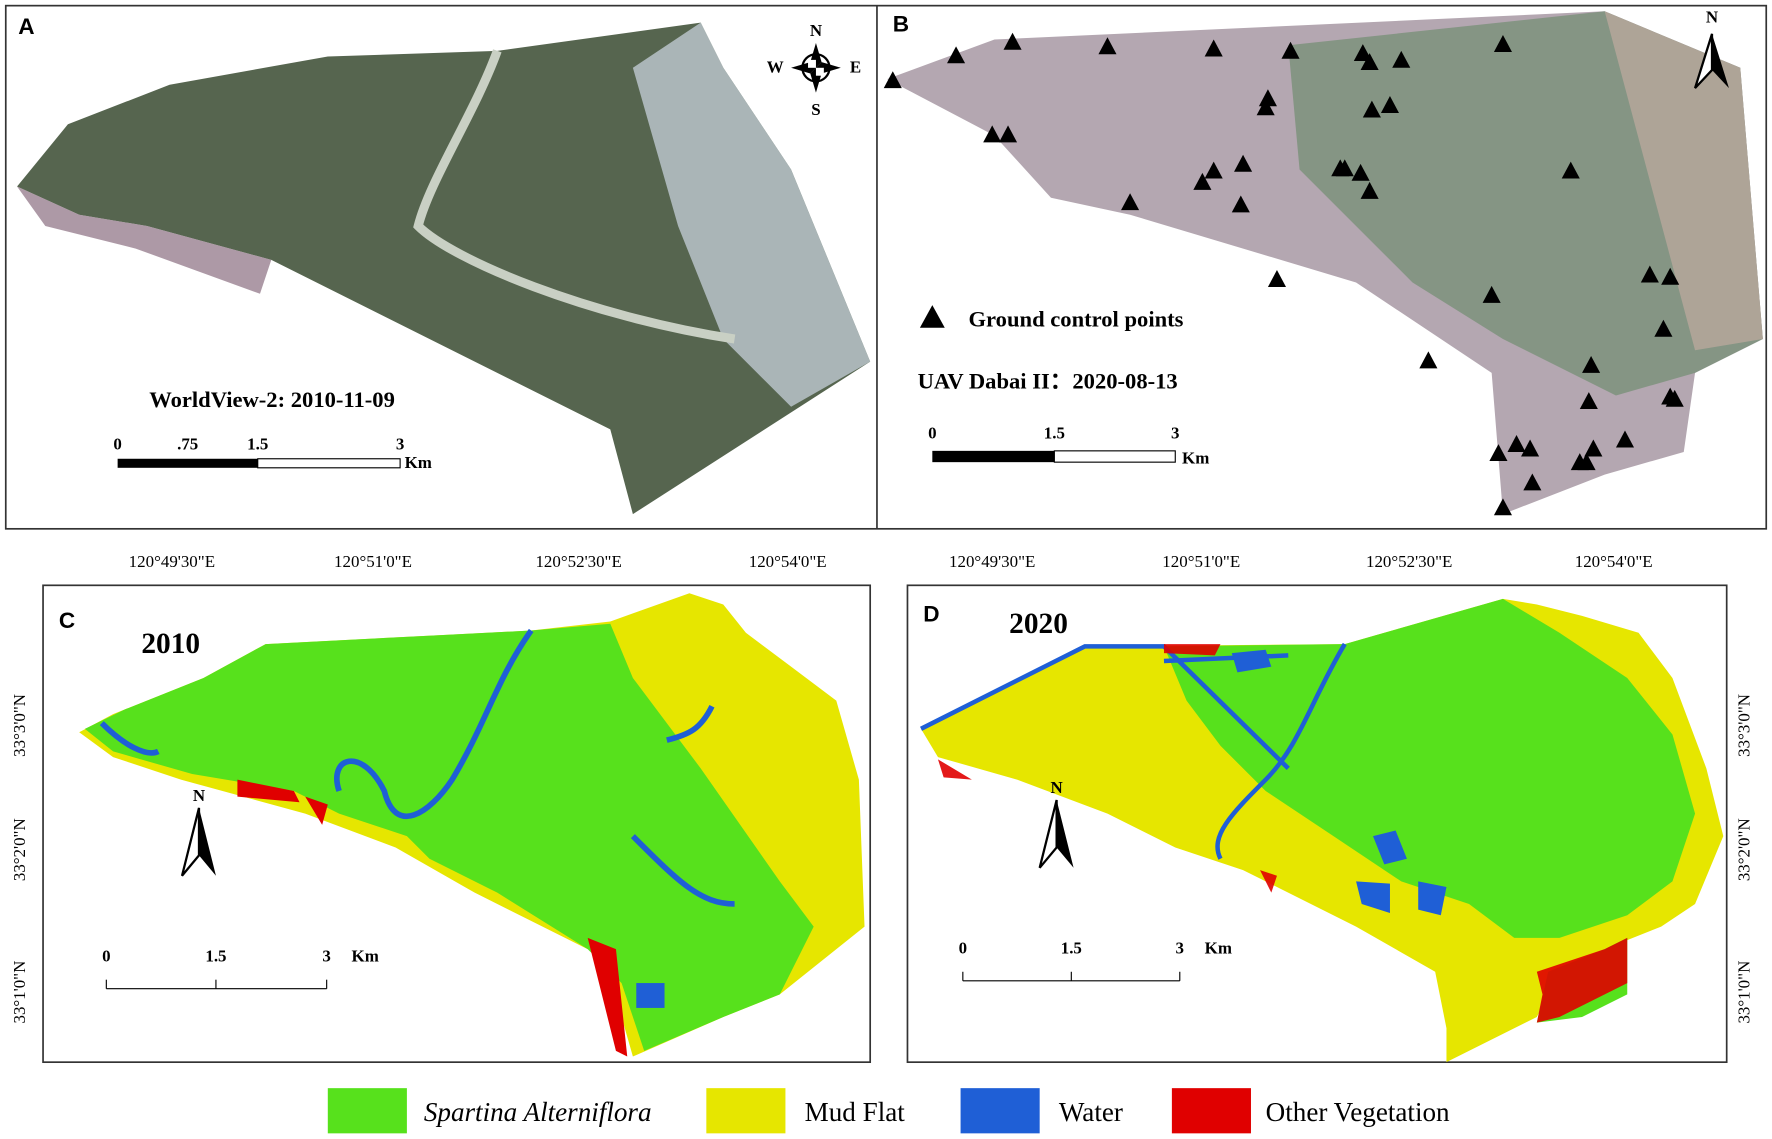  What do you see at coordinates (187, 444) in the screenshot?
I see `scale-label: .75` at bounding box center [187, 444].